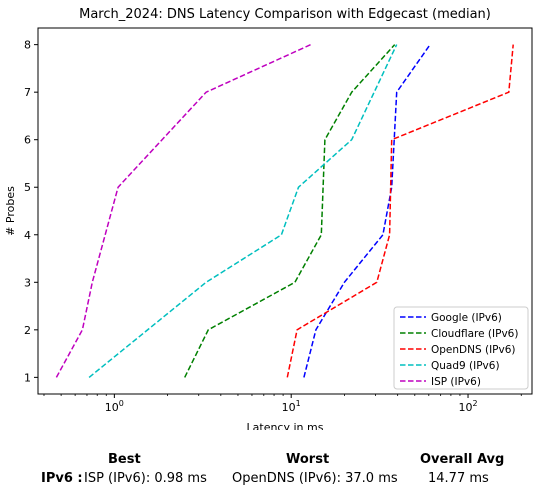 The image size is (541, 496). Describe the element at coordinates (467, 406) in the screenshot. I see `x-tick-label: 10²` at that location.